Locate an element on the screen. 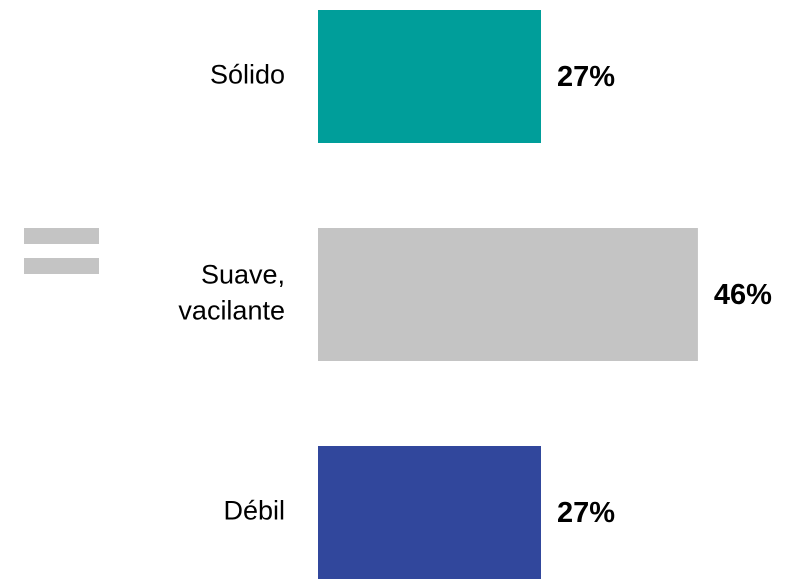  category-label: Débil is located at coordinates (254, 511).